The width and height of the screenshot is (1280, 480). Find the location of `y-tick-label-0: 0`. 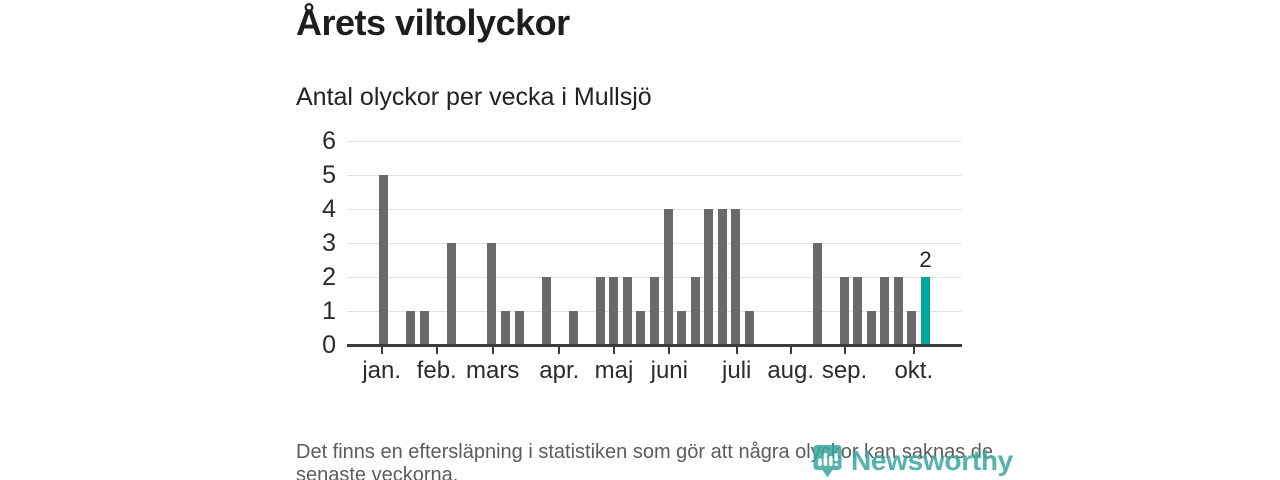

y-tick-label-0: 0 is located at coordinates (329, 345).